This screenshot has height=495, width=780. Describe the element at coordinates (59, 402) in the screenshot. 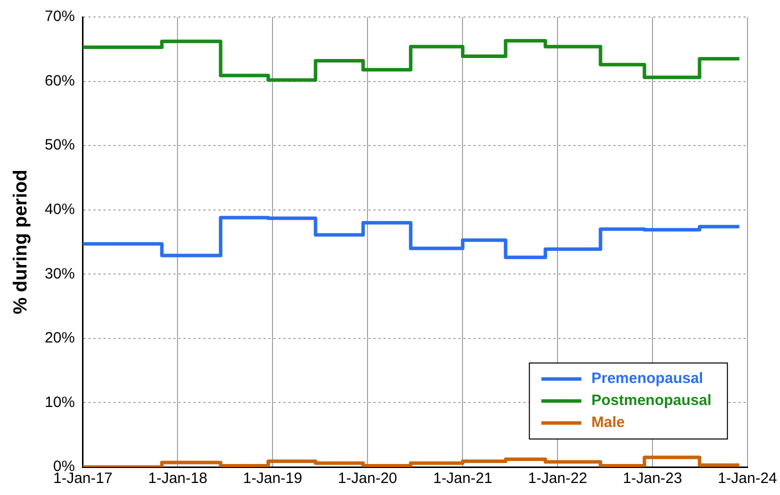

I see `y-tick-label: 10%` at that location.